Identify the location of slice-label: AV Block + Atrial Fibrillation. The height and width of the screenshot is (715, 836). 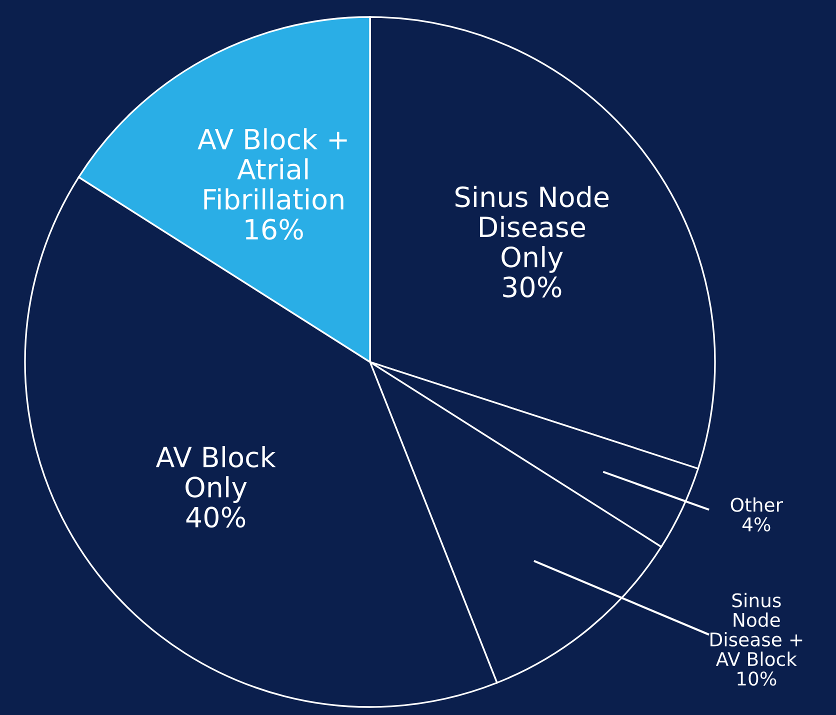
(272, 169).